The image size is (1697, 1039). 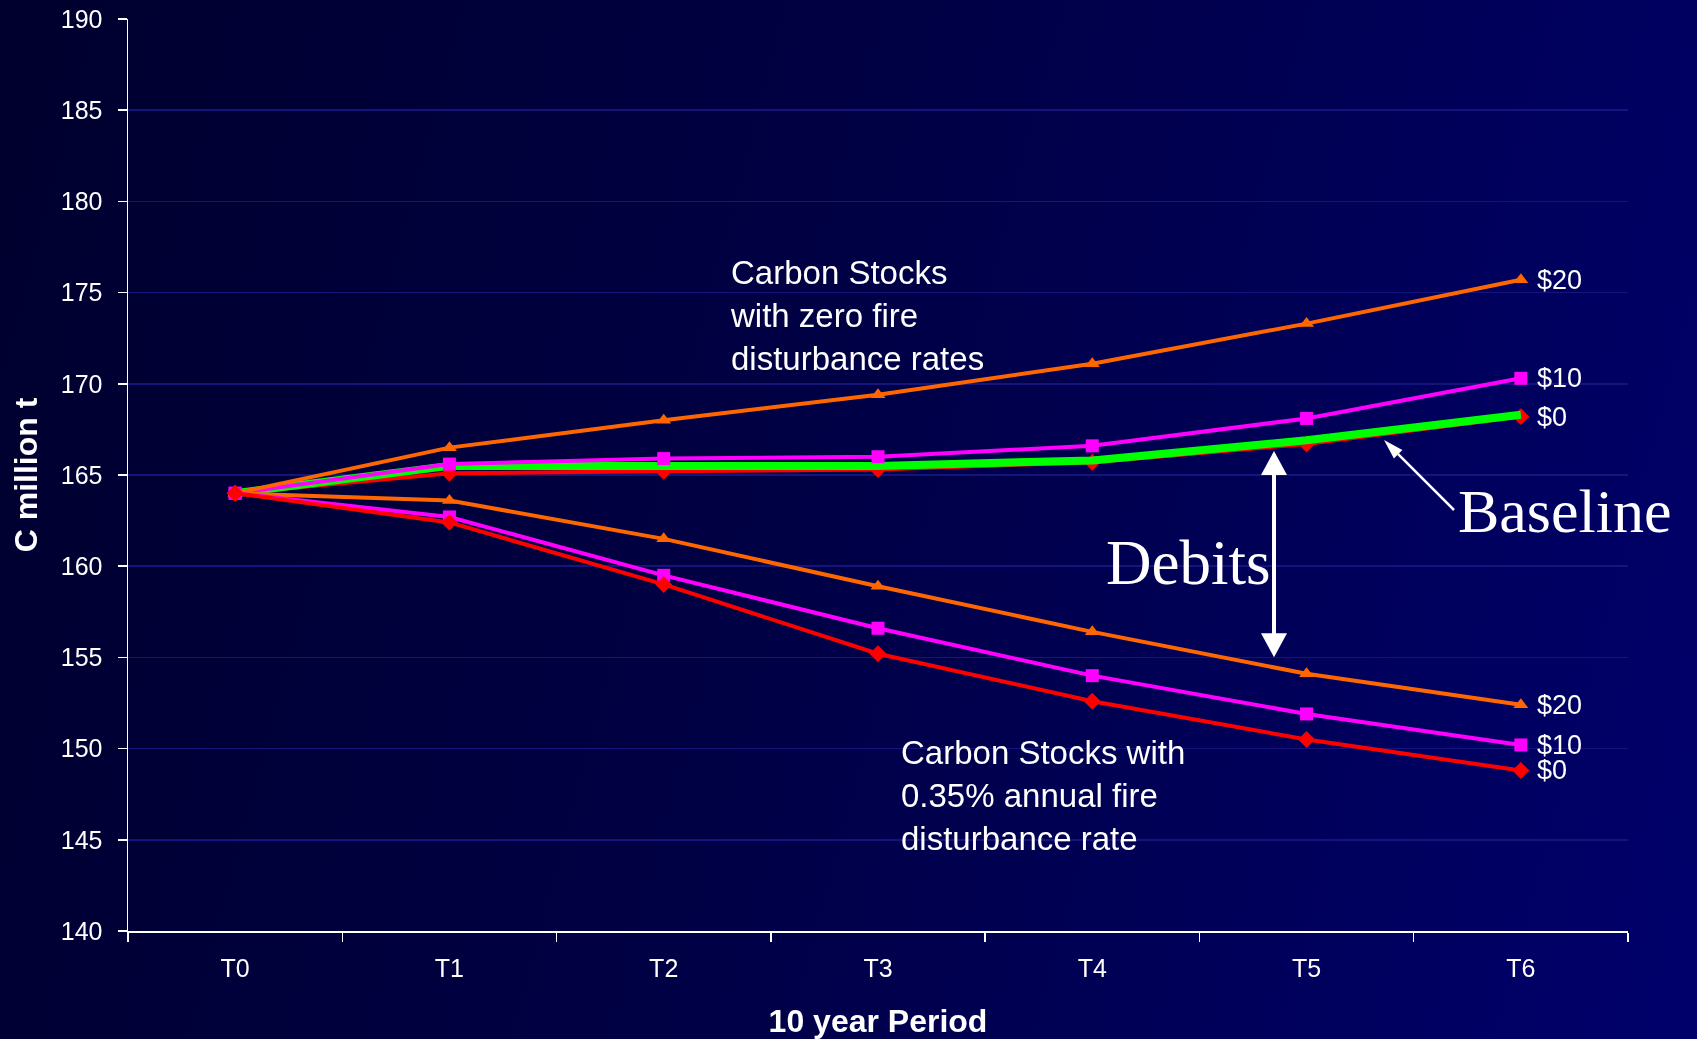 I want to click on y-tick-label: 140, so click(x=81, y=930).